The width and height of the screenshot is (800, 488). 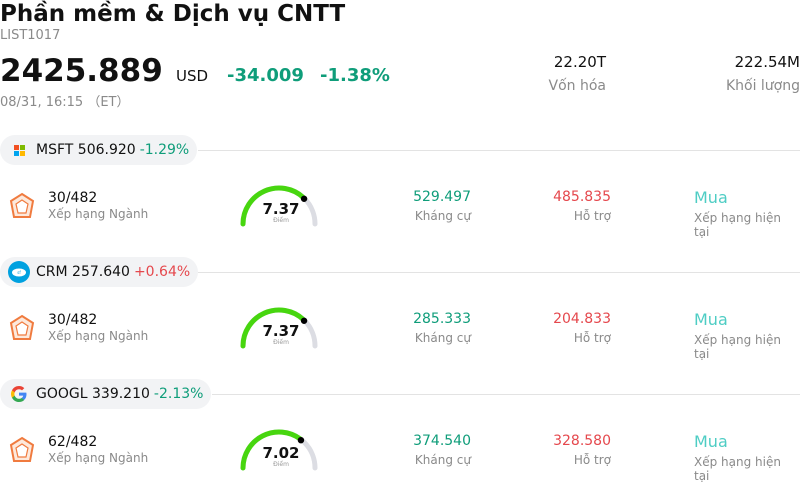 I want to click on page-title: Phần mềm & Dịch vụ CNTT, so click(x=173, y=14).